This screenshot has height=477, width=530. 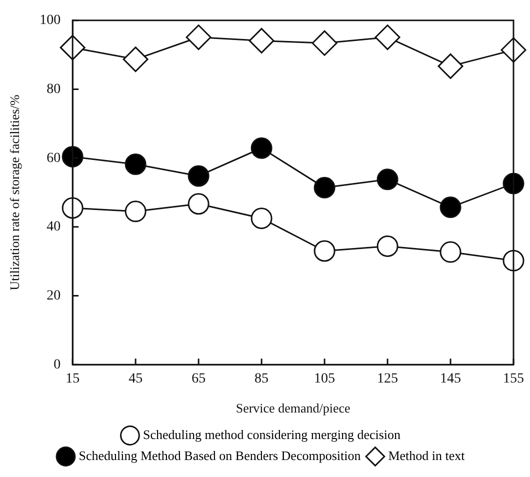 What do you see at coordinates (272, 434) in the screenshot?
I see `legend-label: Scheduling method considering merging decision` at bounding box center [272, 434].